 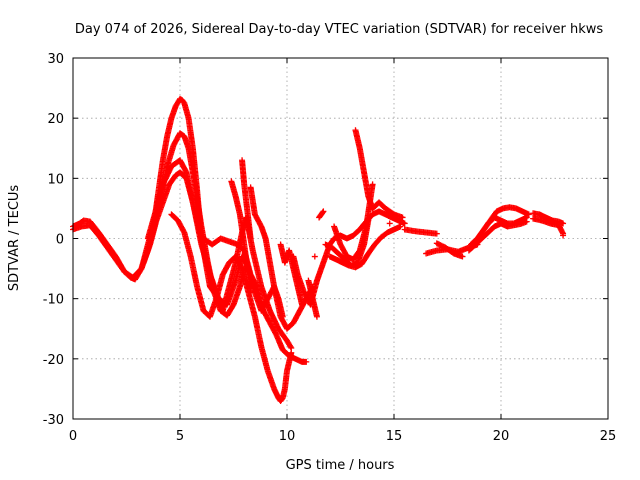 I want to click on y-tick-label: -20, so click(x=53, y=360).